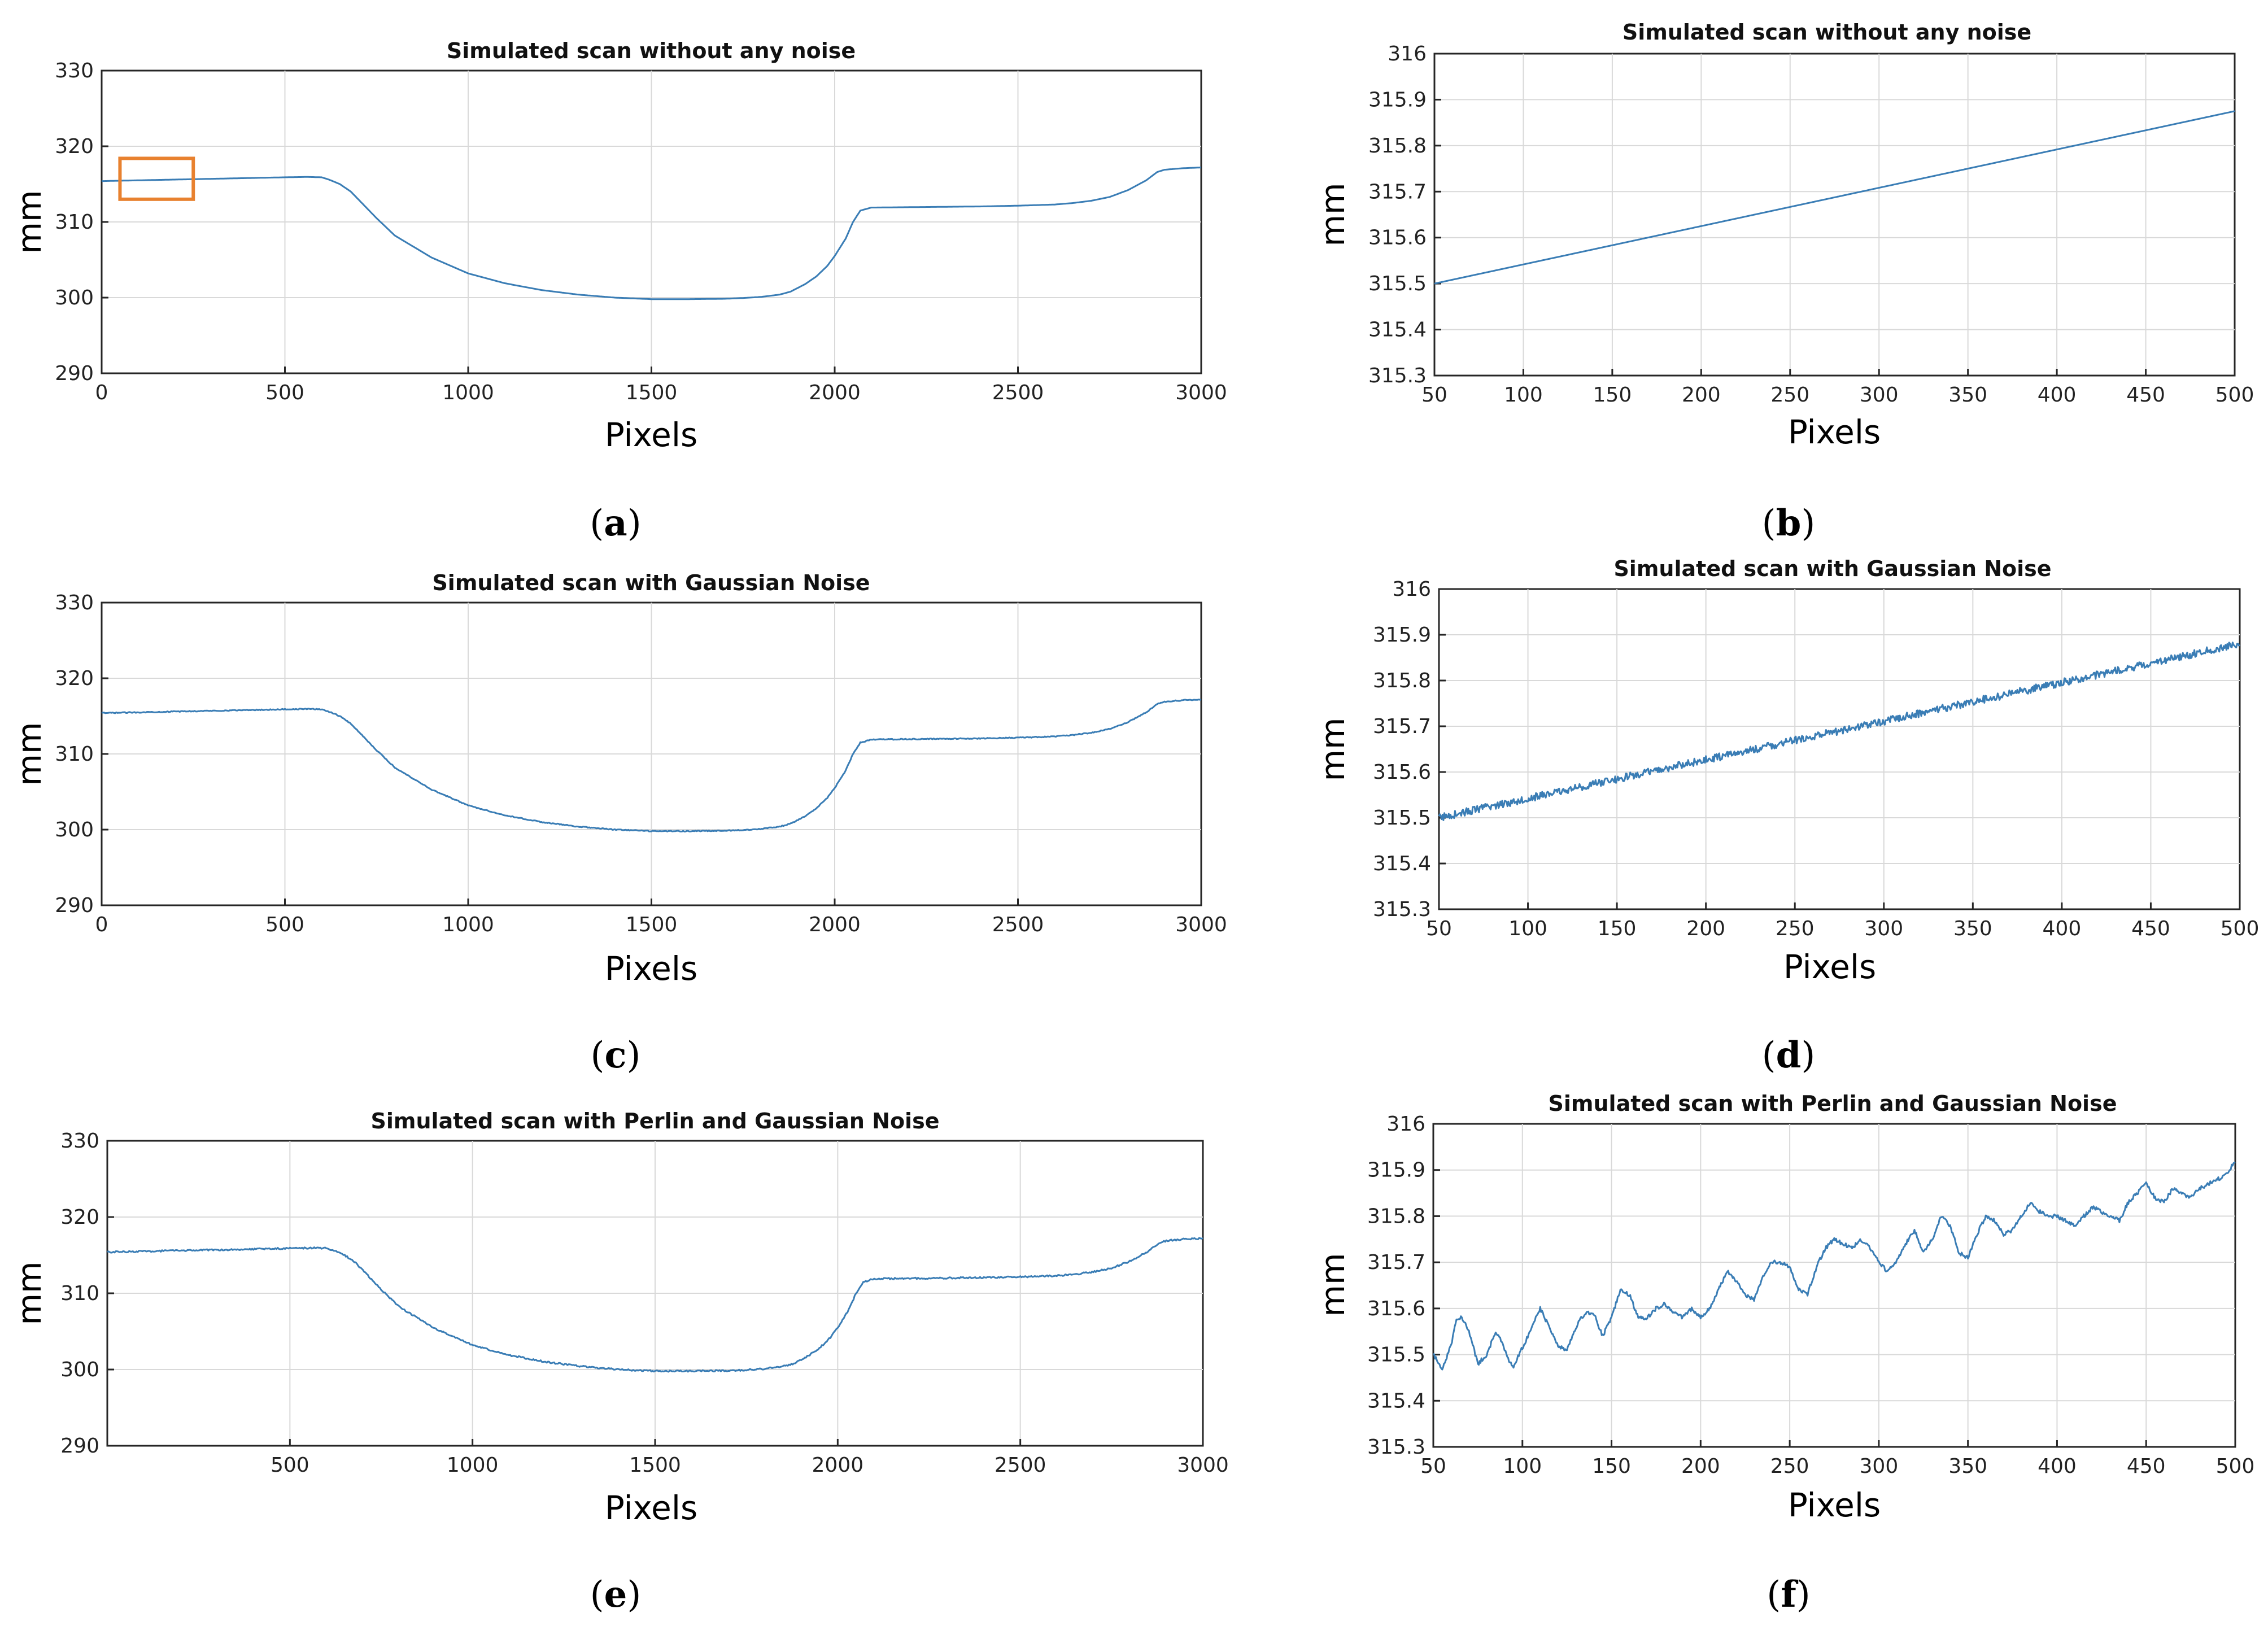 The height and width of the screenshot is (1631, 2268). What do you see at coordinates (1527, 928) in the screenshot?
I see `x-tick-label: 100` at bounding box center [1527, 928].